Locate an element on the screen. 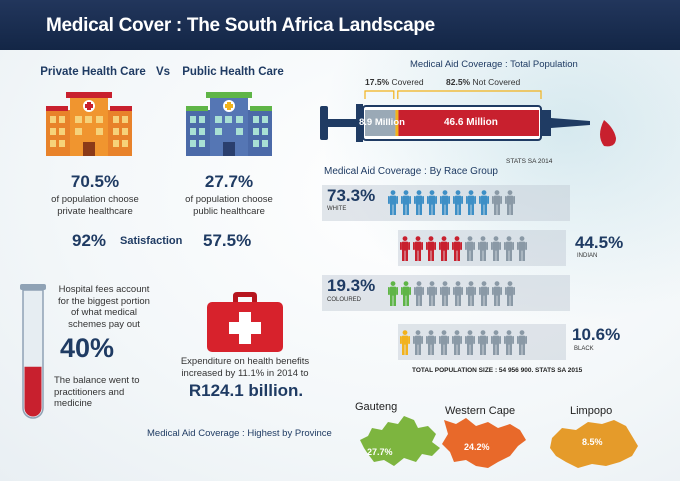 Image resolution: width=680 pixels, height=481 pixels. private-satisfaction: 92% is located at coordinates (89, 240).